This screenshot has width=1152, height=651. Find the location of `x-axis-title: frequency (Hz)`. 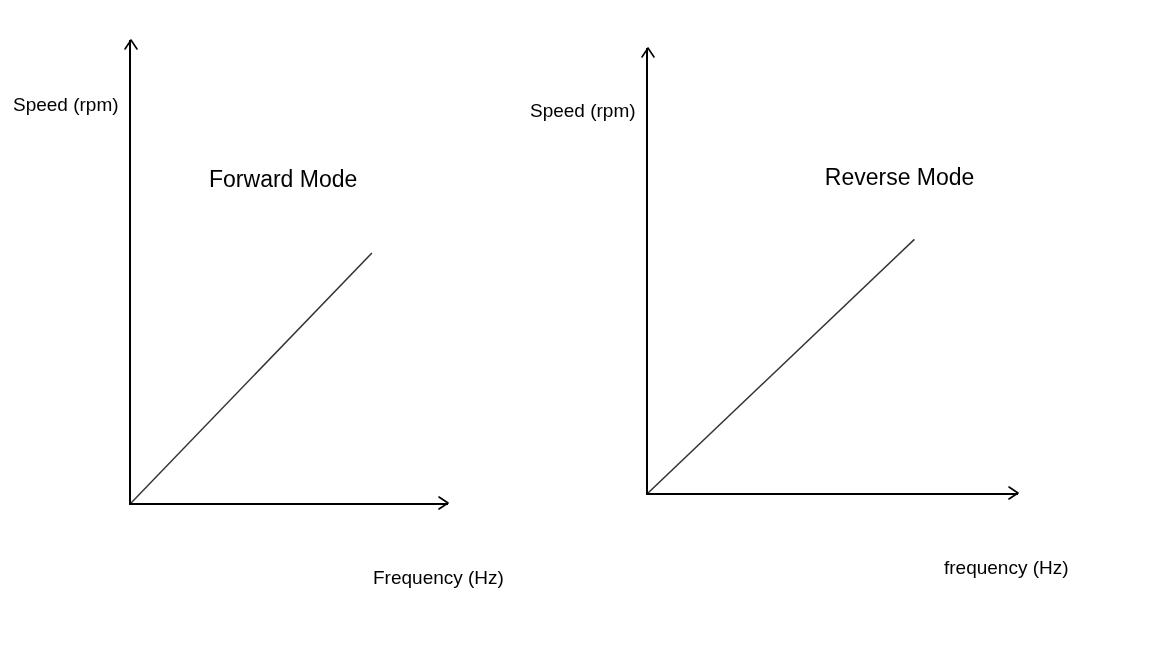

x-axis-title: frequency (Hz) is located at coordinates (1006, 567).